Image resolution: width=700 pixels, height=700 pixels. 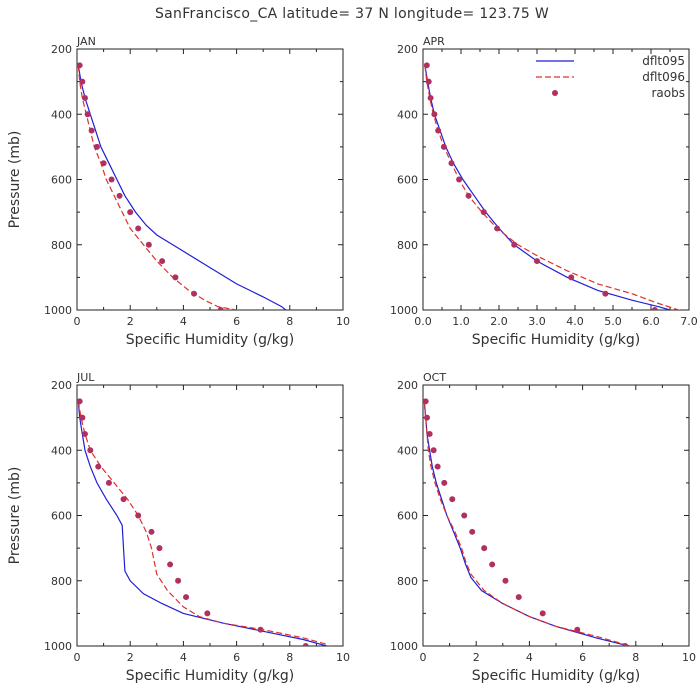 What do you see at coordinates (86, 41) in the screenshot?
I see `panel-title: JAN` at bounding box center [86, 41].